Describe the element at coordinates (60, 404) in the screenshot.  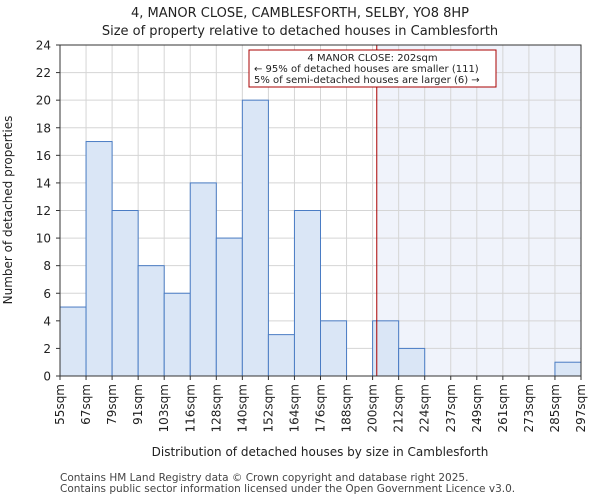
I see `x-tick-label: 55sqm` at that location.